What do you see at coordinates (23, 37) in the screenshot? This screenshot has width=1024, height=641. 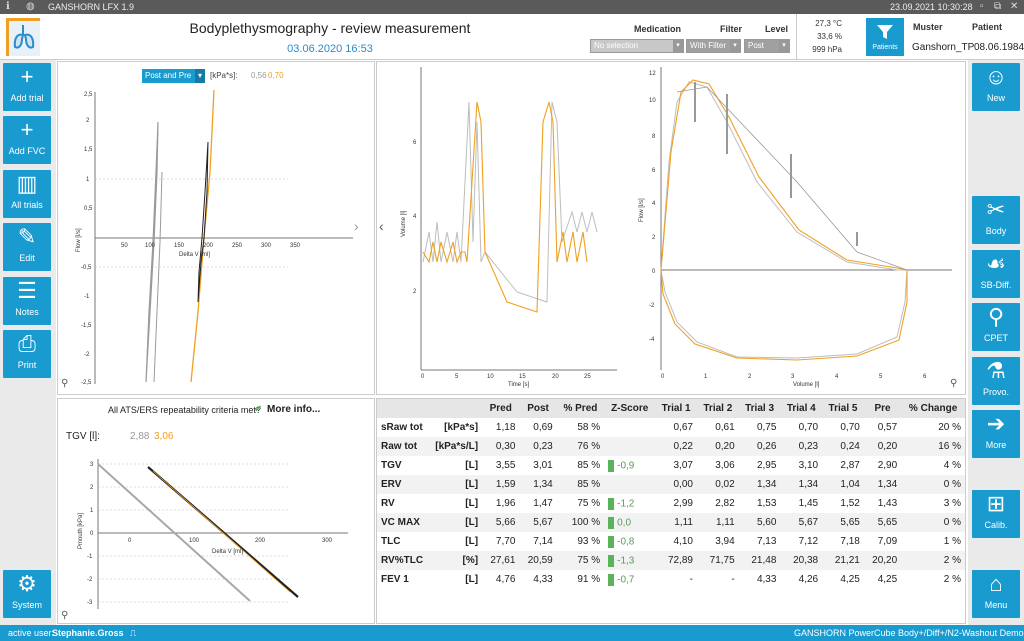 I see `lungs-logo` at bounding box center [23, 37].